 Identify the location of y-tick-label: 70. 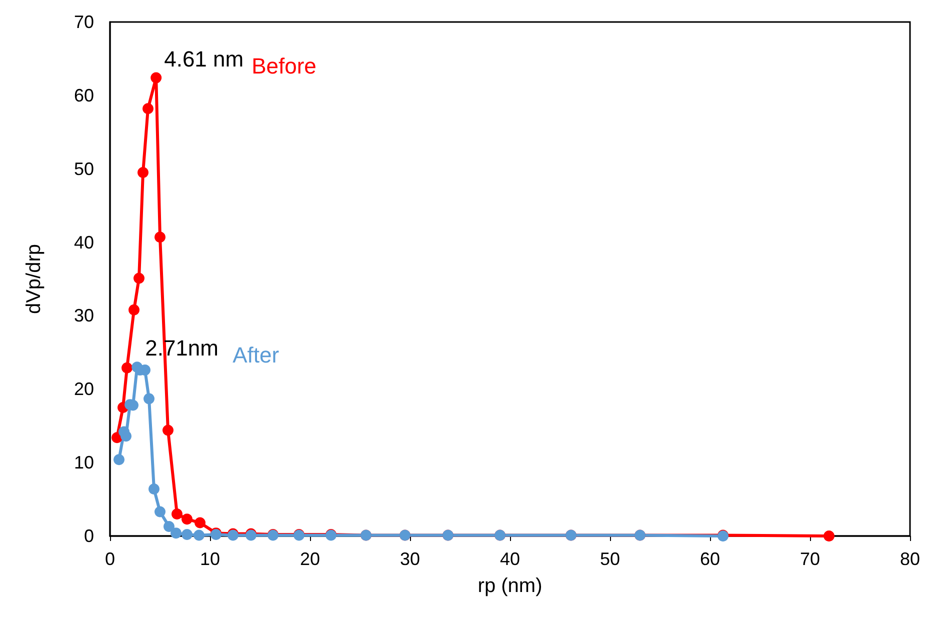
(84, 22).